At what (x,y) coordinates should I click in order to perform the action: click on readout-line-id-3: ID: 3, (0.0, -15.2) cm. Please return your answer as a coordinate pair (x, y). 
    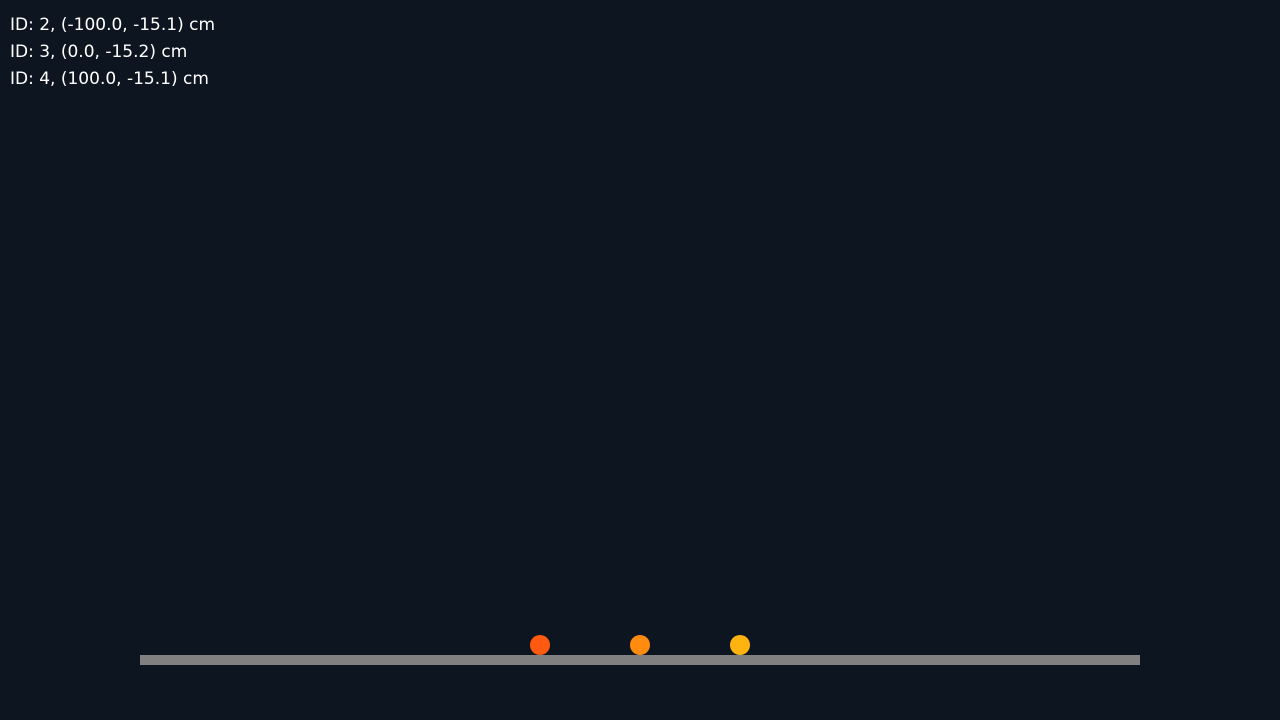
    Looking at the image, I should click on (99, 52).